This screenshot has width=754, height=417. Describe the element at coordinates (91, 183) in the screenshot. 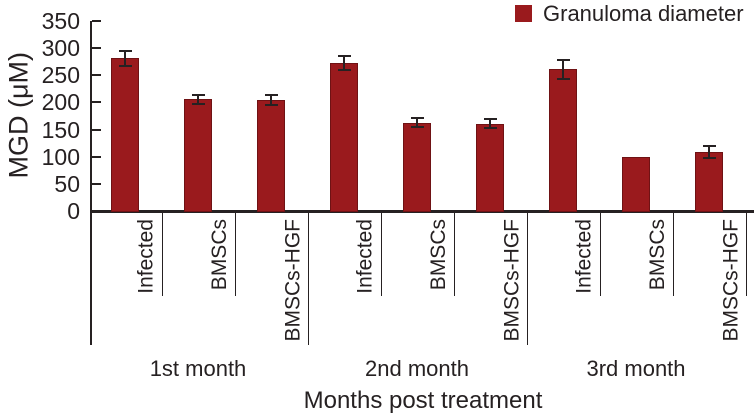

I see `y-axis-line` at that location.